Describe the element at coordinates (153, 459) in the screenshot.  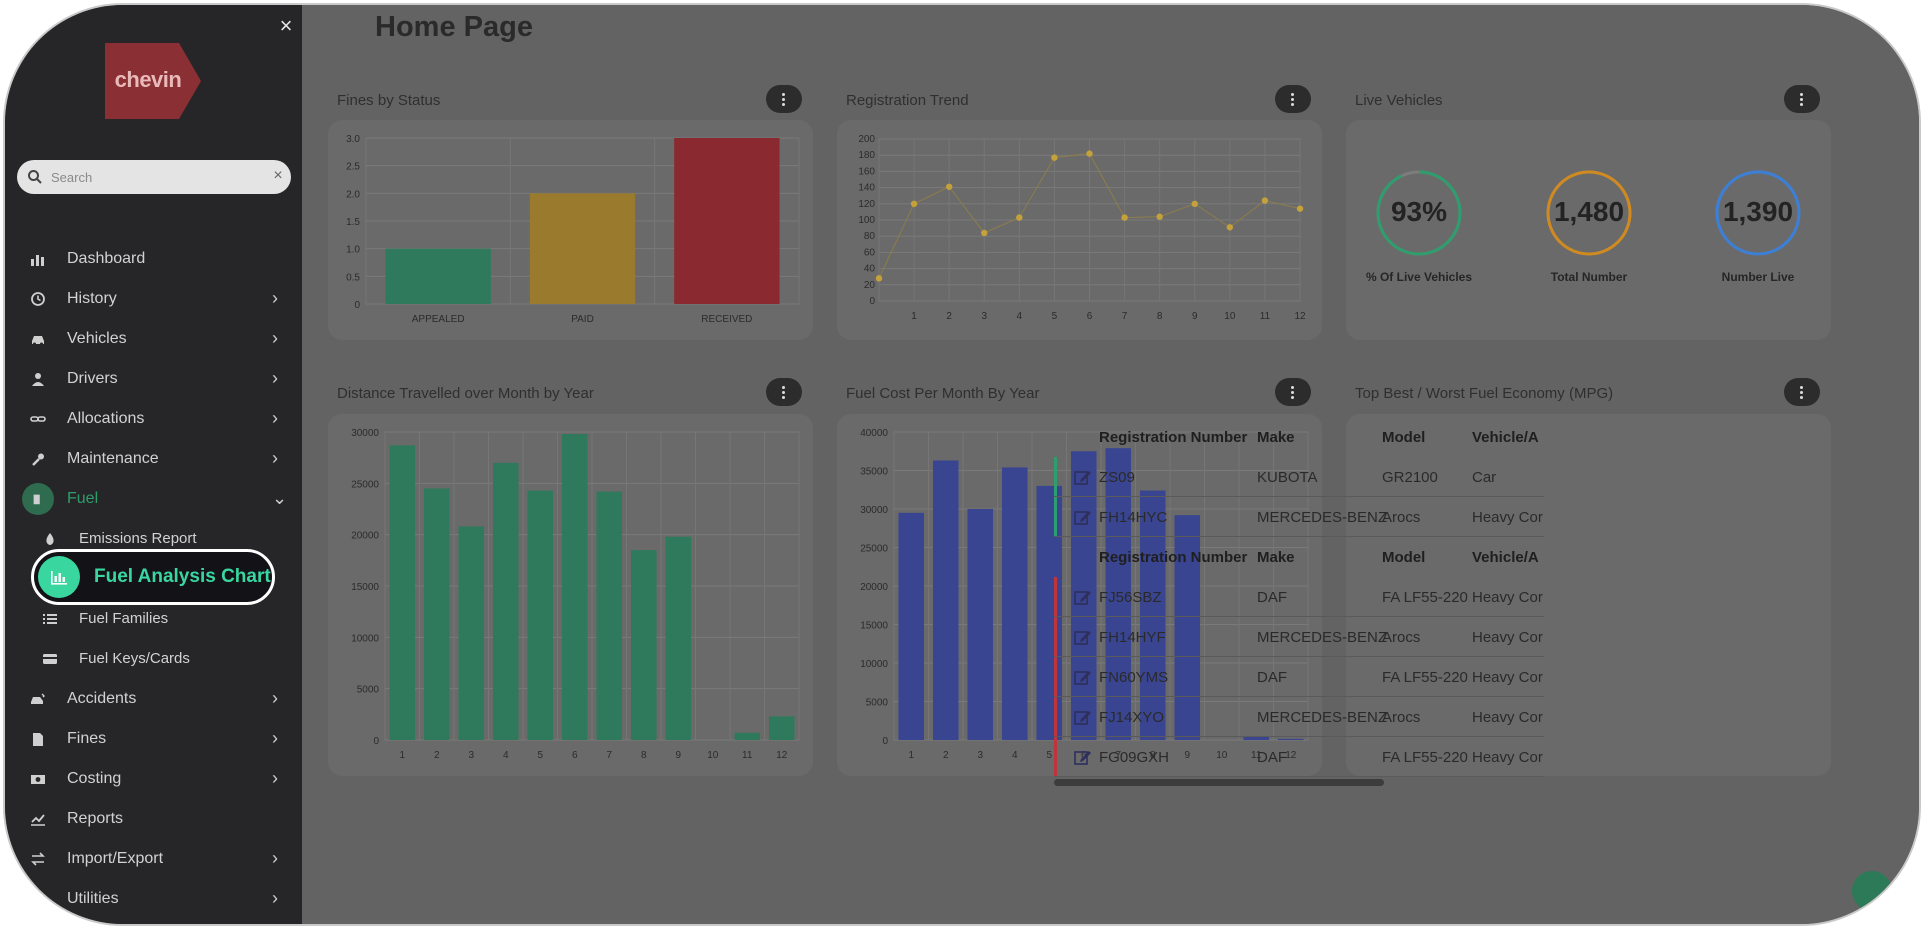
I see `sidebar-item-maintenance: Maintenance ›` at that location.